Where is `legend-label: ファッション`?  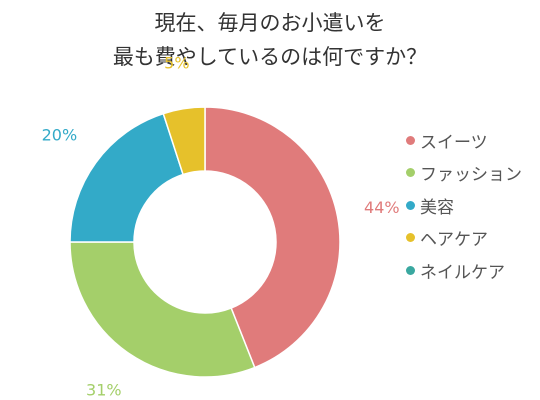
legend-label: ファッション is located at coordinates (471, 175).